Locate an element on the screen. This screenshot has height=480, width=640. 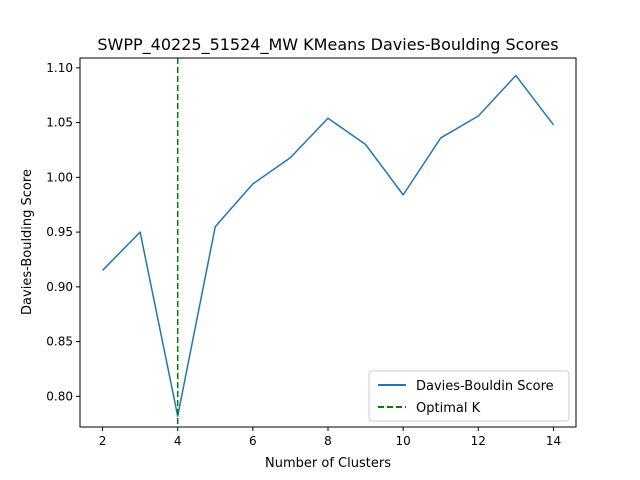
x-tick-label: 2 is located at coordinates (103, 441).